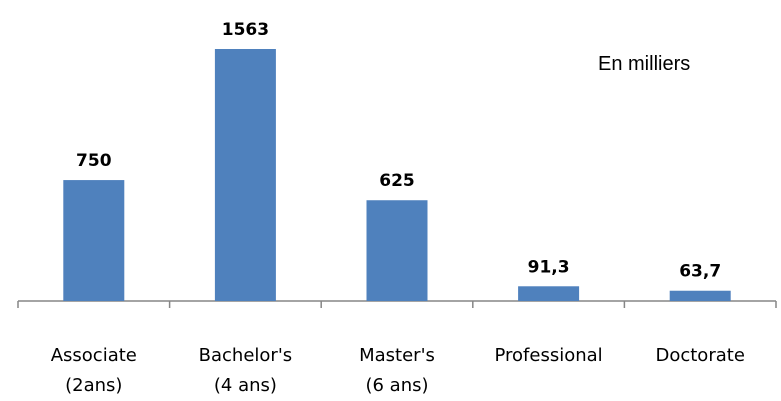  What do you see at coordinates (397, 355) in the screenshot?
I see `x-tick-label: Master's` at bounding box center [397, 355].